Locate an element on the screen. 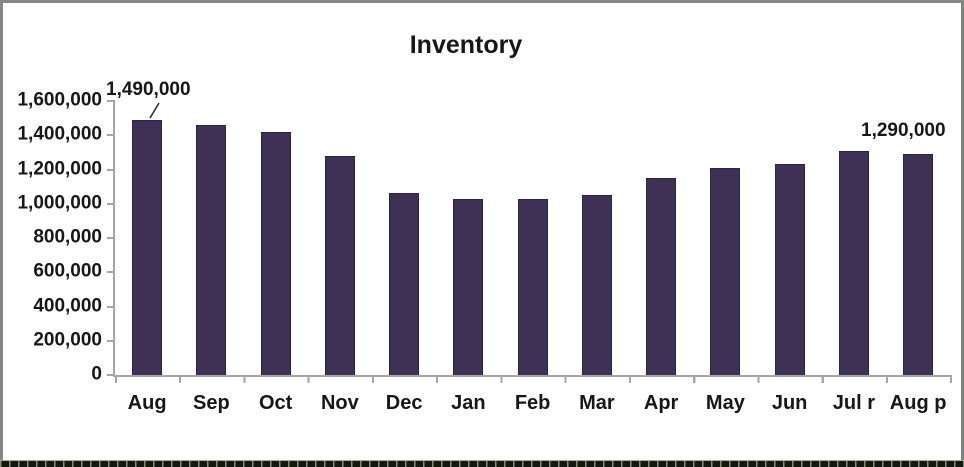 The image size is (964, 467). bar-jan is located at coordinates (468, 287).